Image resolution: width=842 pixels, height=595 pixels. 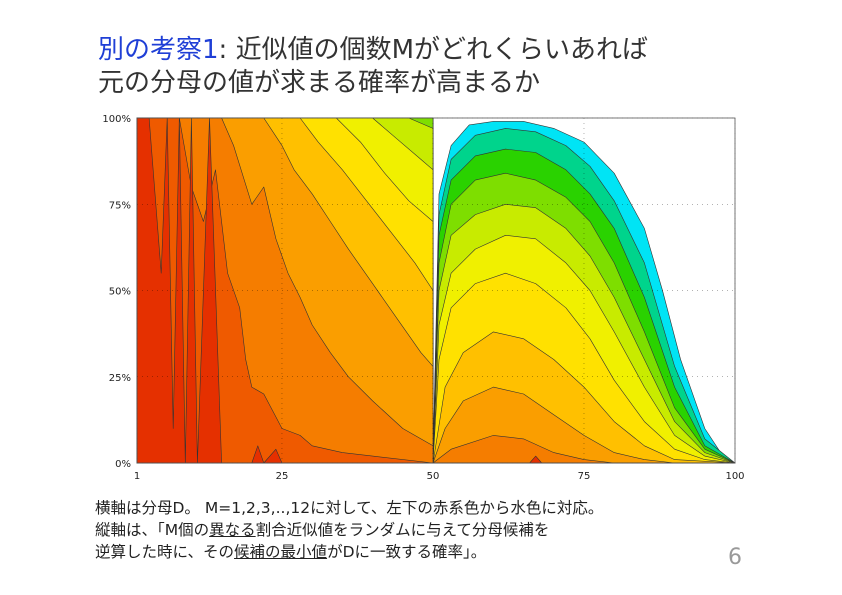 I want to click on caption-line-2-b: 割合近似値をランダムに与えて分母候補を, so click(x=402, y=530).